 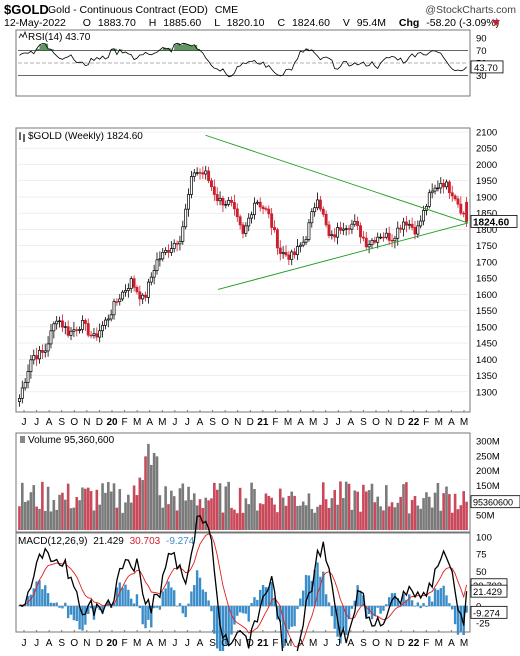 What do you see at coordinates (426, 422) in the screenshot?
I see `x-axis-label: F` at bounding box center [426, 422].